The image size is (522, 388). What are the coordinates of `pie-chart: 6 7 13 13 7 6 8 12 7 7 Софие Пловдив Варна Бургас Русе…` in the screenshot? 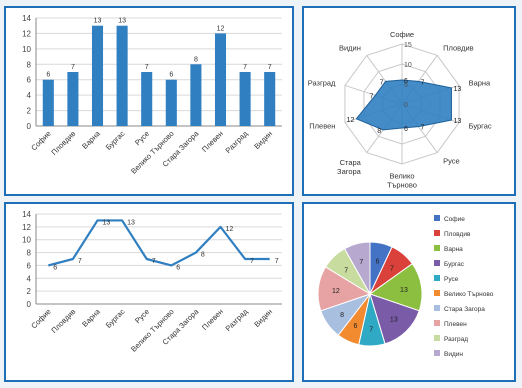 It's located at (405, 286).